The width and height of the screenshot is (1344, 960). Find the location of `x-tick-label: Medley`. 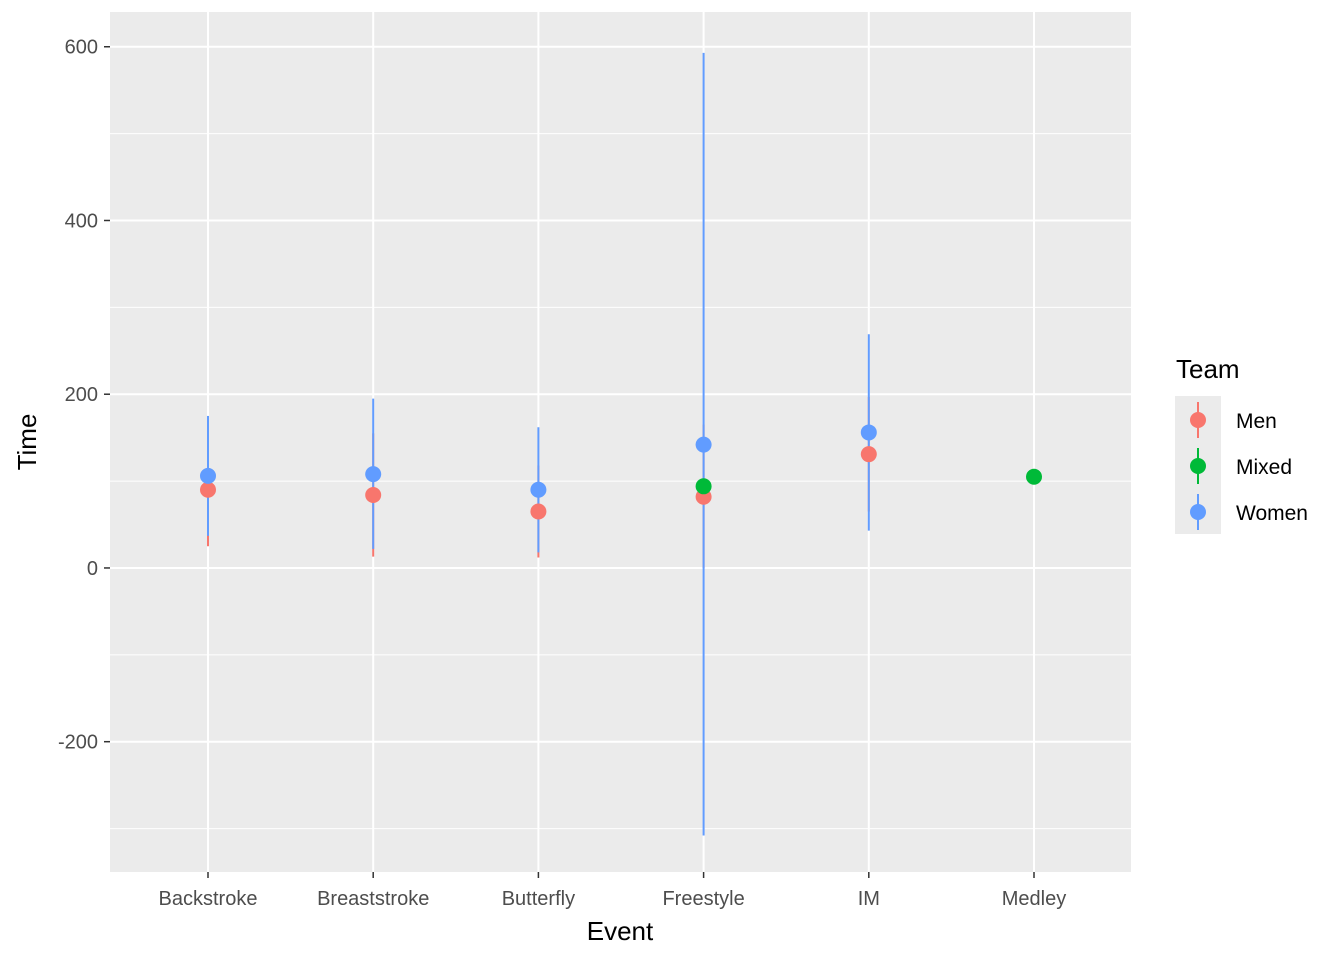

x-tick-label: Medley is located at coordinates (1034, 899).